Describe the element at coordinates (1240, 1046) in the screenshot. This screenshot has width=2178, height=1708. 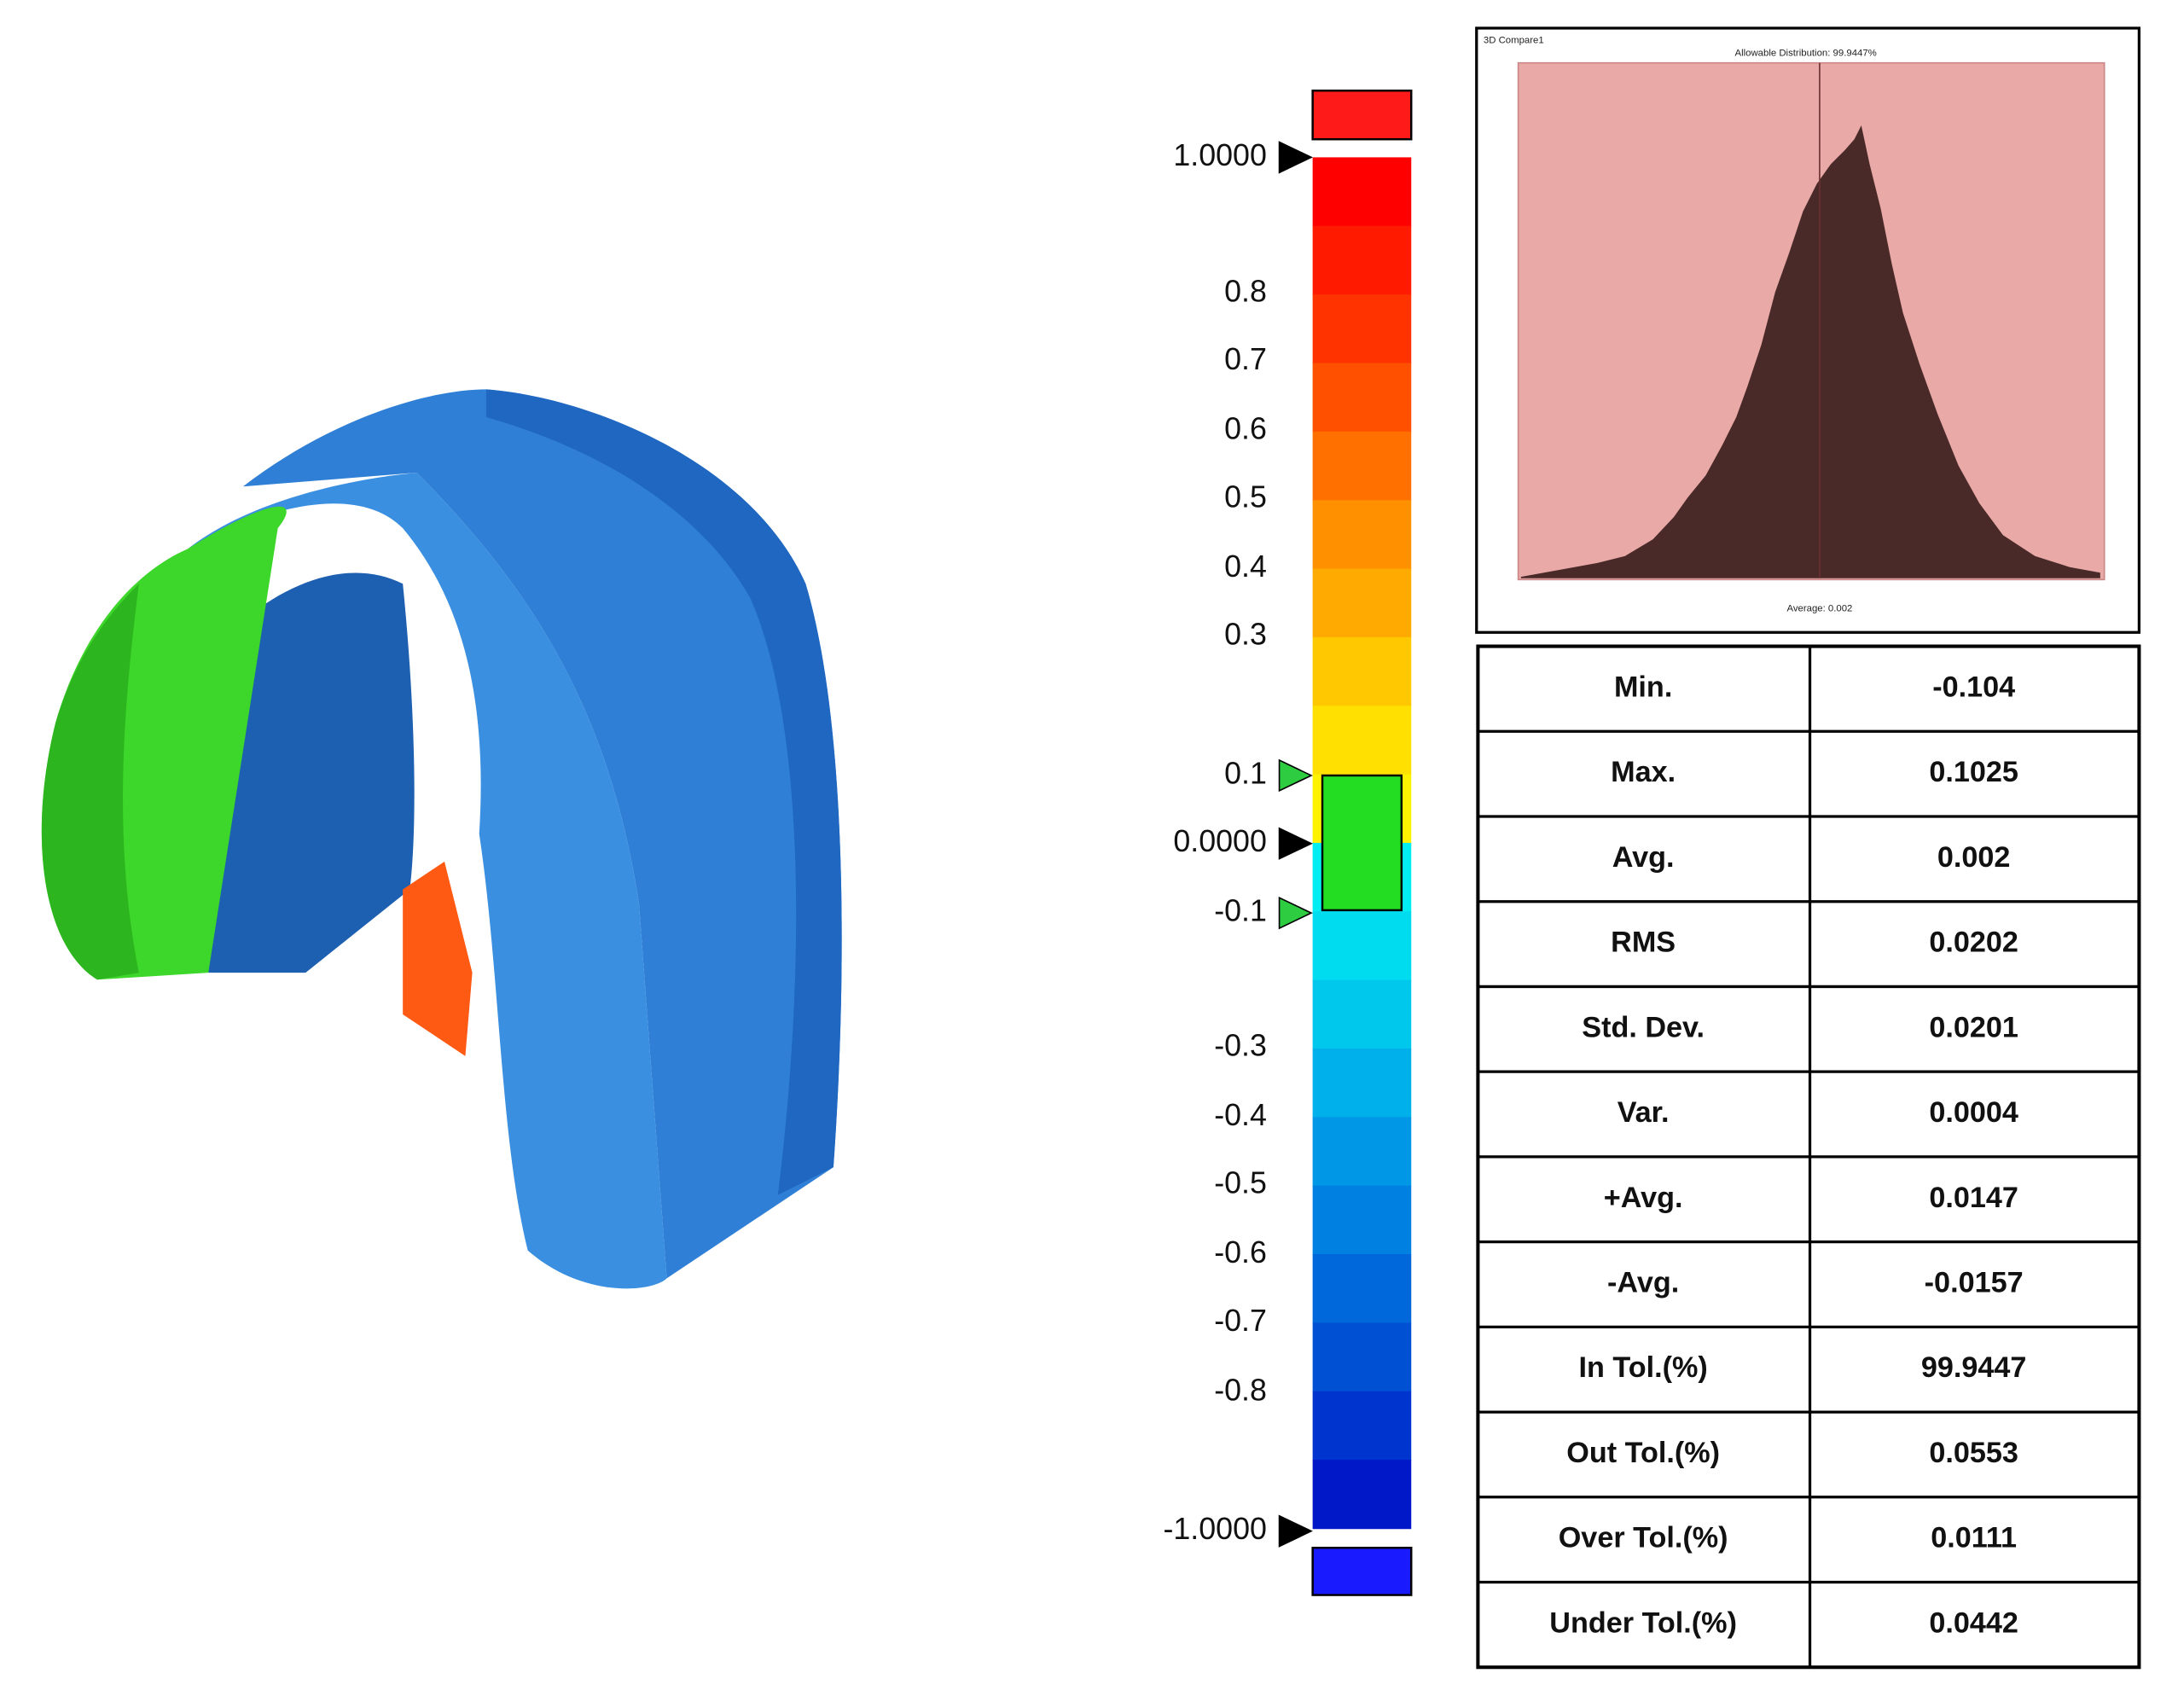
I see `color-bar-label: -0.3` at that location.